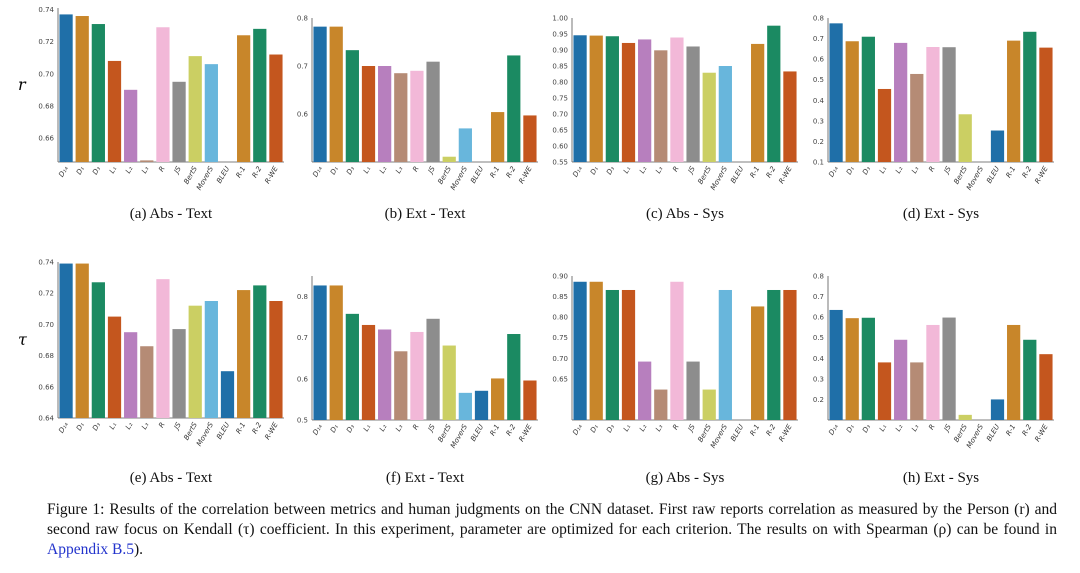 The height and width of the screenshot is (573, 1080). I want to click on appendix-link: Appendix B.5, so click(90, 549).